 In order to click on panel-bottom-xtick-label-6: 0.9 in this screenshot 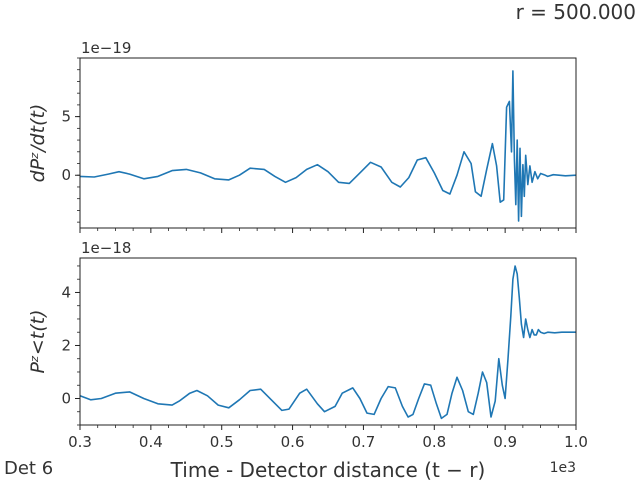, I will do `click(505, 442)`.